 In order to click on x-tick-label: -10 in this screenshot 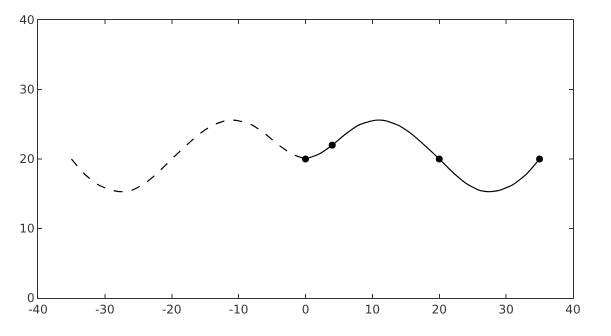, I will do `click(238, 309)`.